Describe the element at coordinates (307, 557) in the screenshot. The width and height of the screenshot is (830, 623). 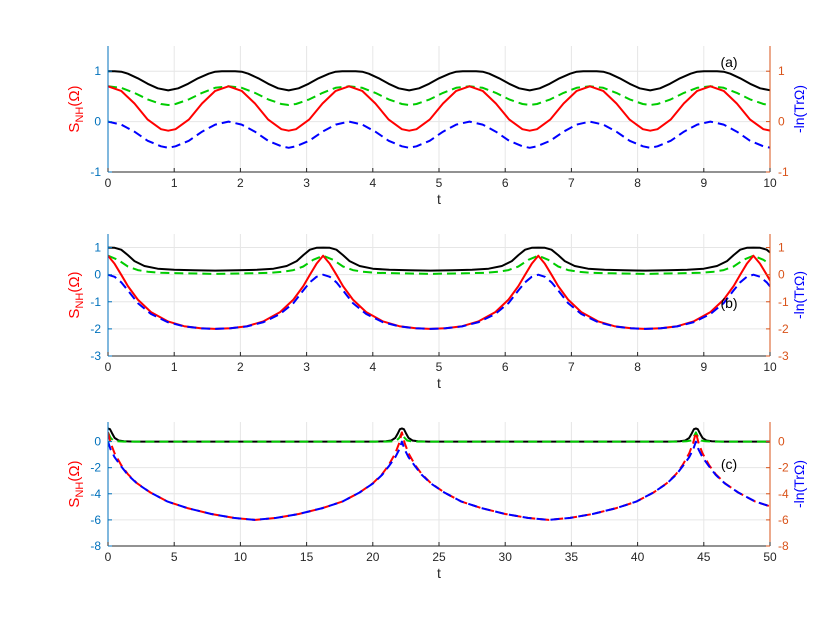
I see `x-tick-label: 15` at that location.